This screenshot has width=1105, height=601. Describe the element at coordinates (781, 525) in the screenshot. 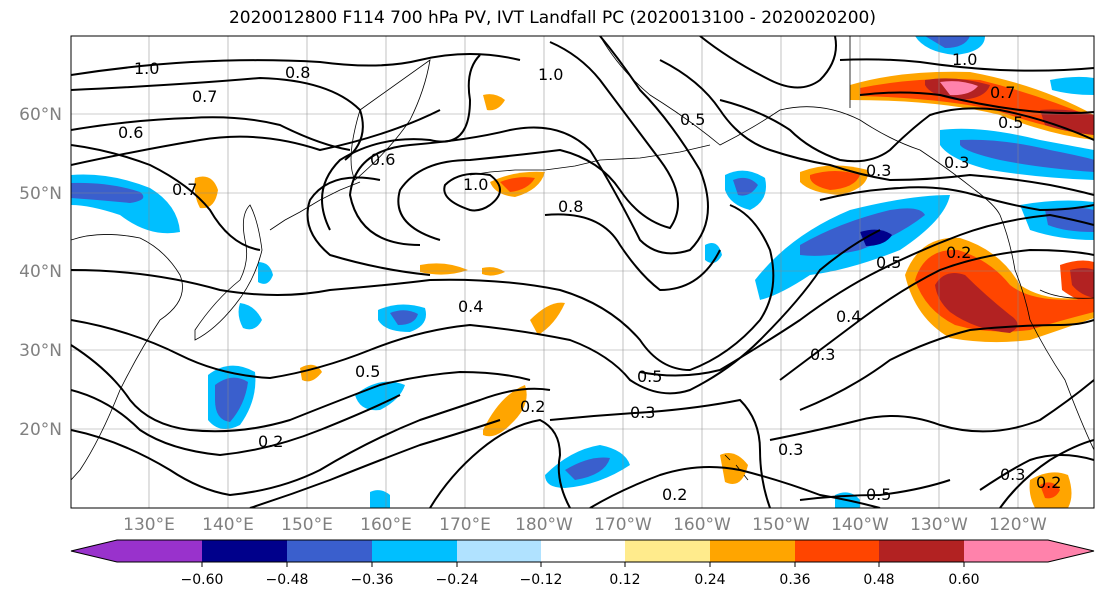

I see `lon-label: 150°W` at that location.